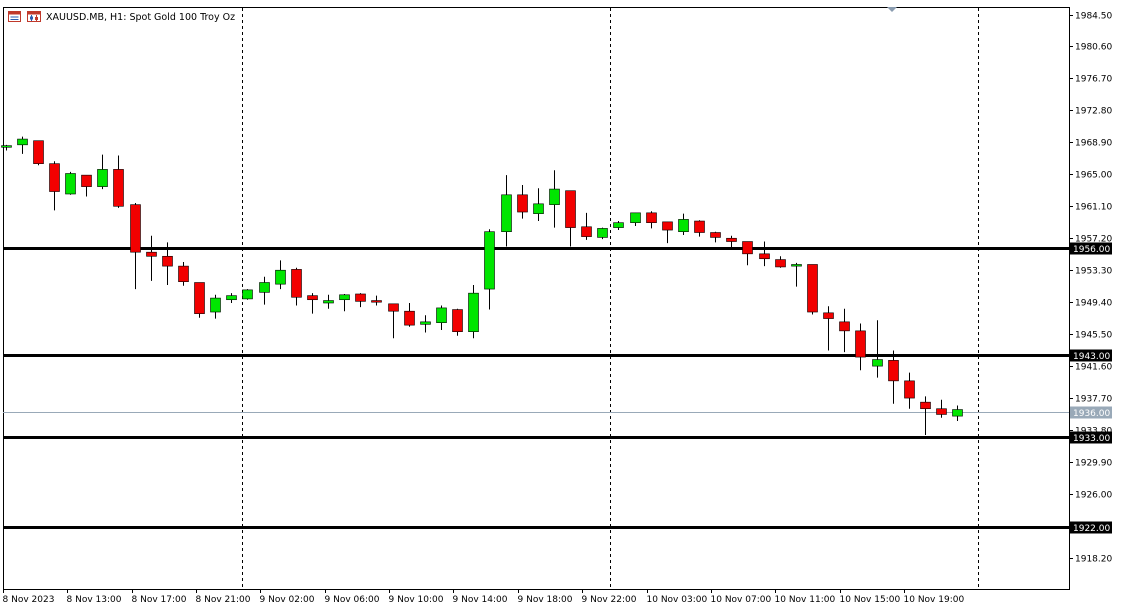 The image size is (1124, 607). Describe the element at coordinates (1093, 80) in the screenshot. I see `price-tick-label: 1976.70` at that location.